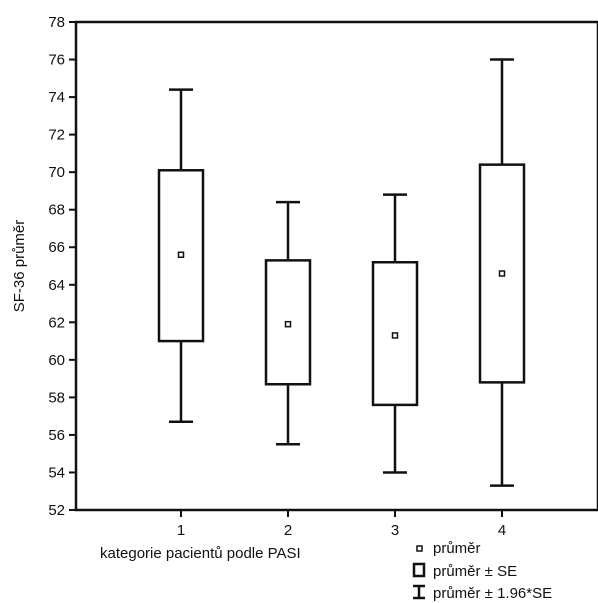 Image resolution: width=598 pixels, height=603 pixels. Describe the element at coordinates (395, 530) in the screenshot. I see `x-tick-label: 3` at that location.